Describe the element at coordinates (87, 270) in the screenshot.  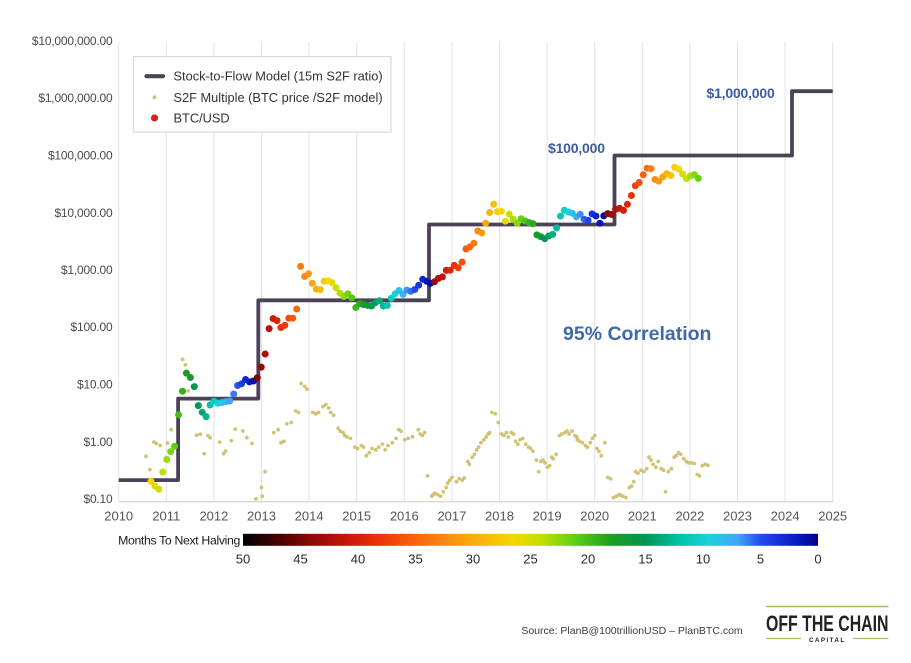
I see `svg-text: $1,000.00` at that location.